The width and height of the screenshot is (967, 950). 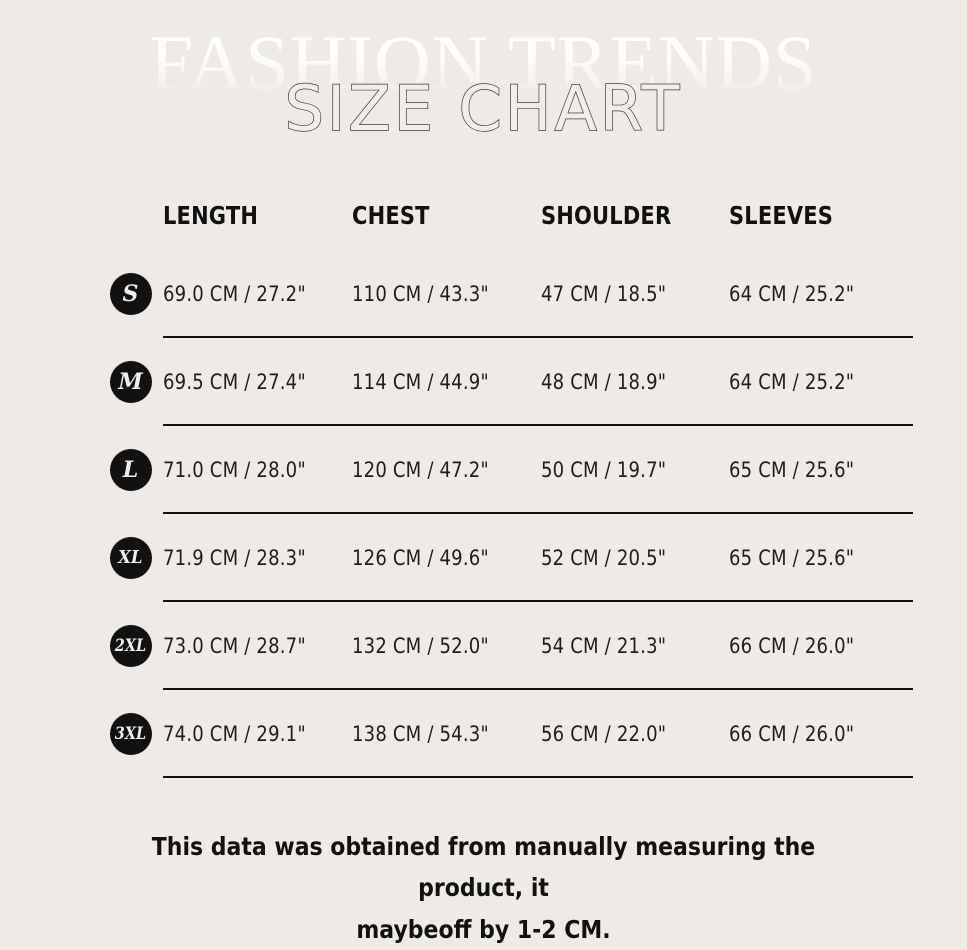 I want to click on size-badge-label: L, so click(x=130, y=470).